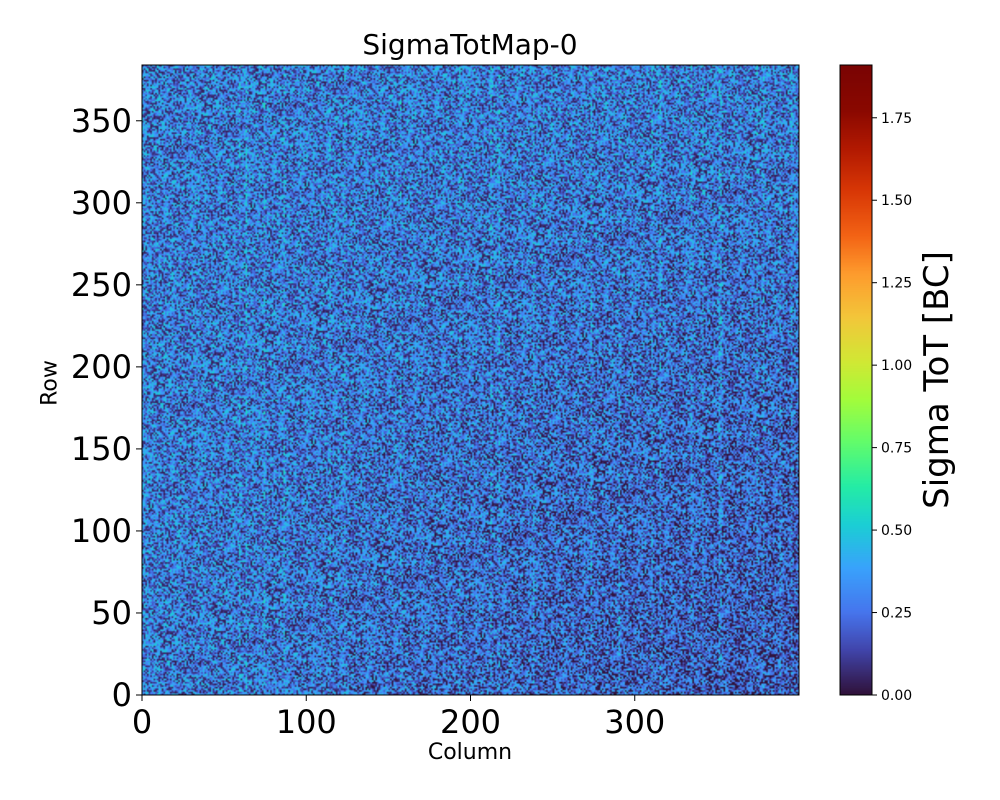 The height and width of the screenshot is (800, 1000). Describe the element at coordinates (896, 366) in the screenshot. I see `colorbar-tick-label: 1.00` at that location.